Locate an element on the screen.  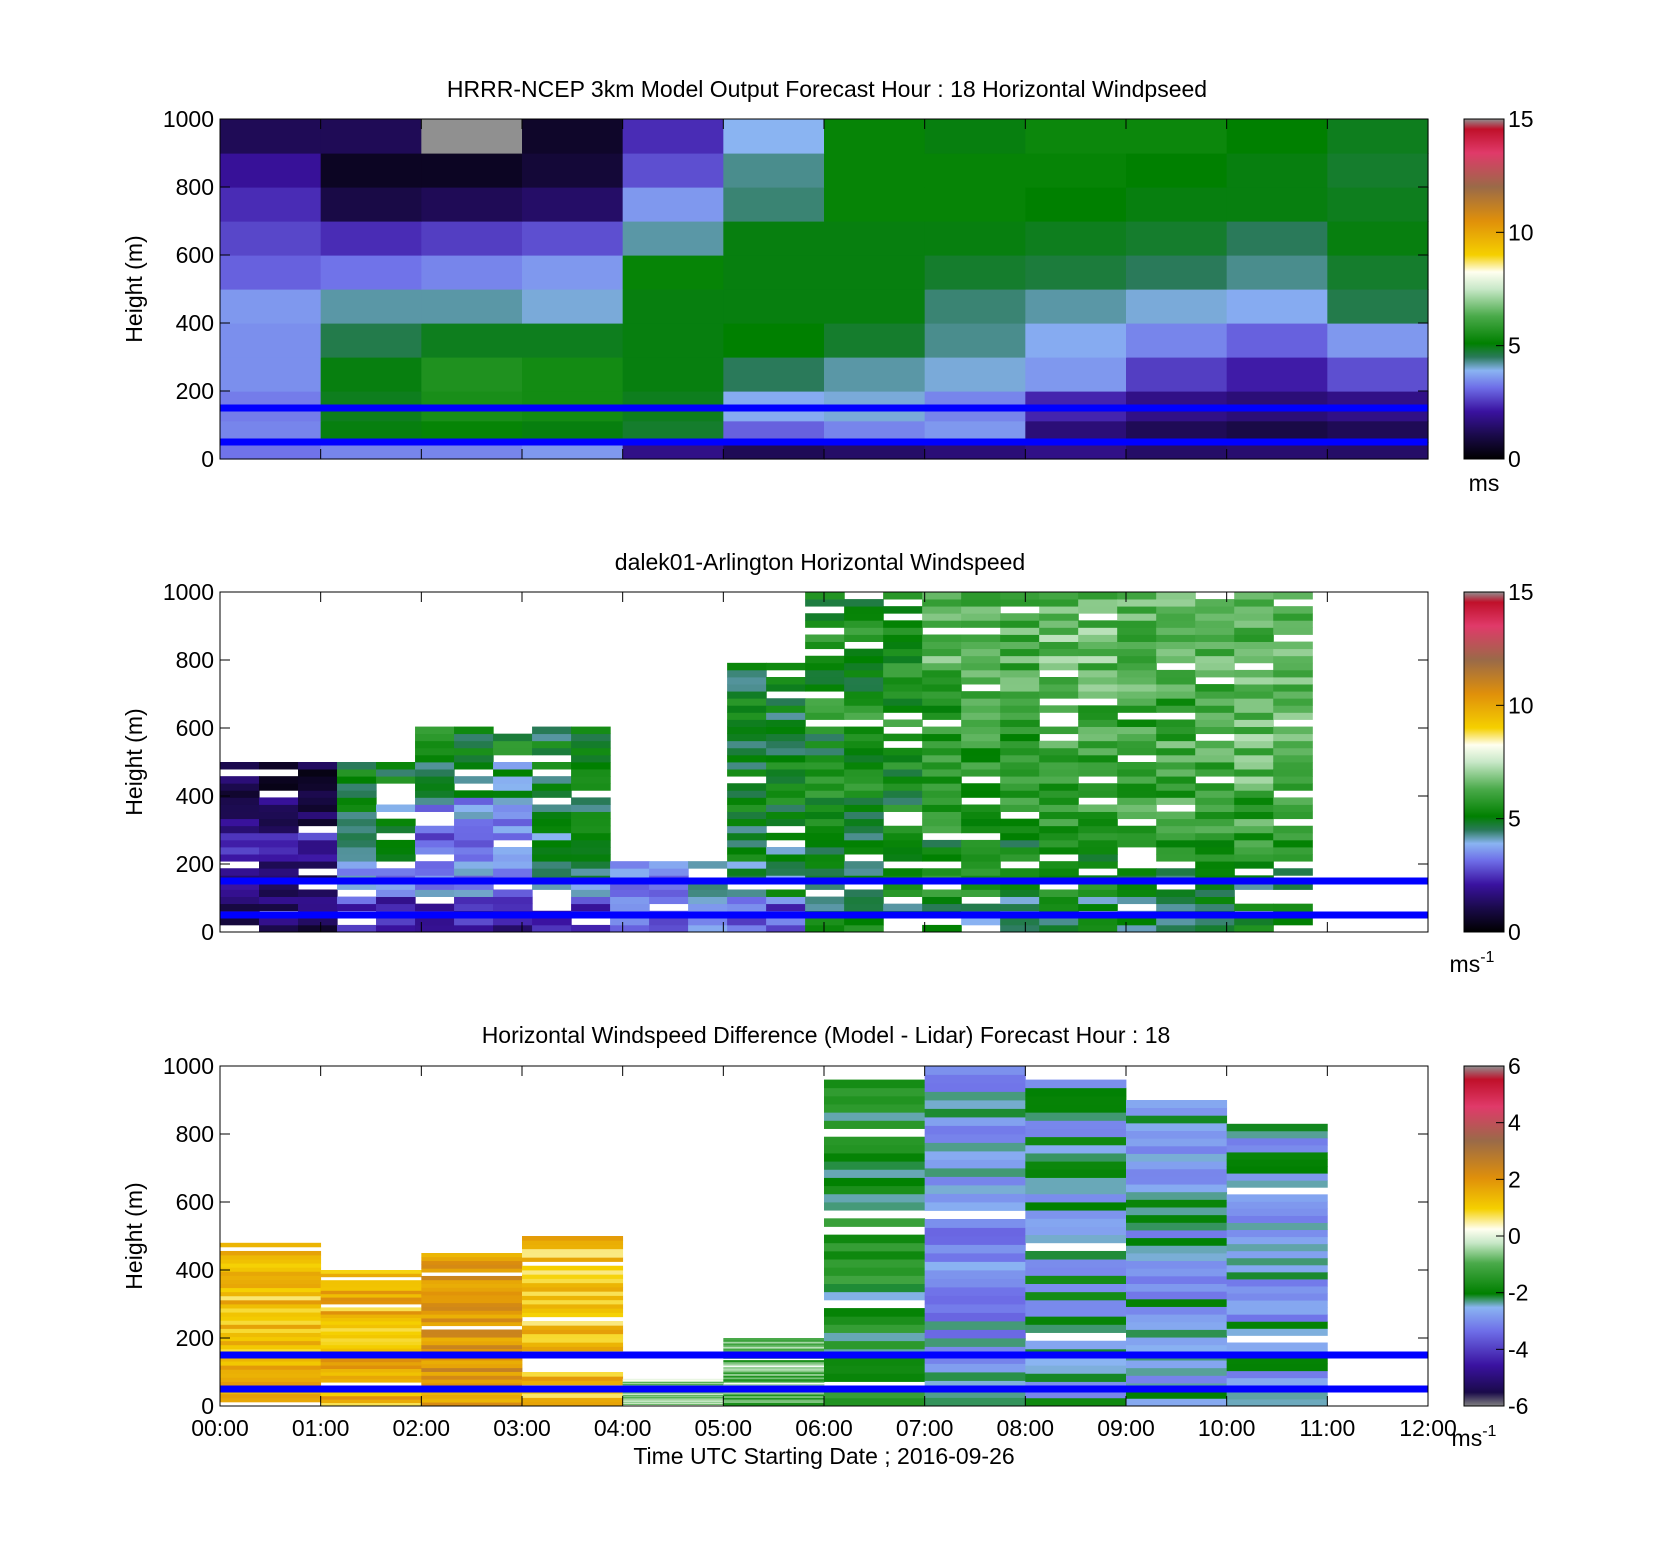
colorbar-unit: ms-1 is located at coordinates (1474, 1437).